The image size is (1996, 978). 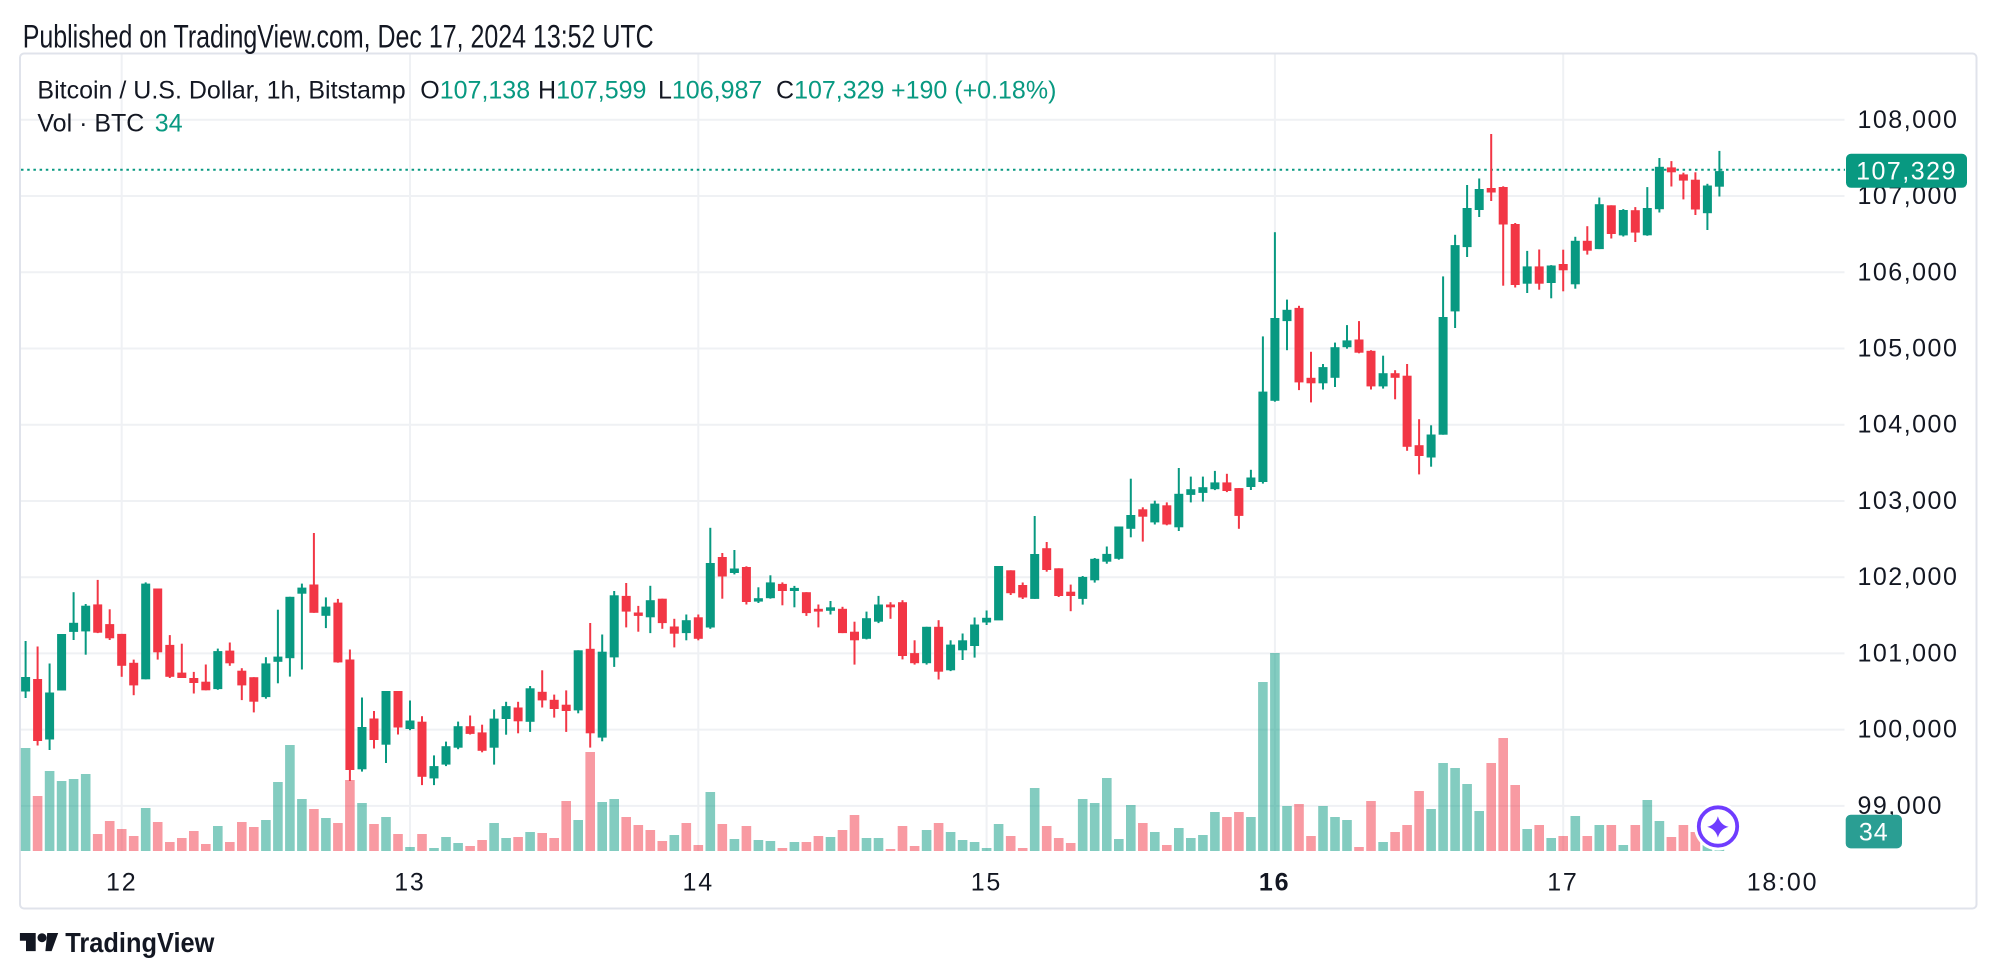 What do you see at coordinates (1908, 653) in the screenshot?
I see `svg-text: 101,000` at bounding box center [1908, 653].